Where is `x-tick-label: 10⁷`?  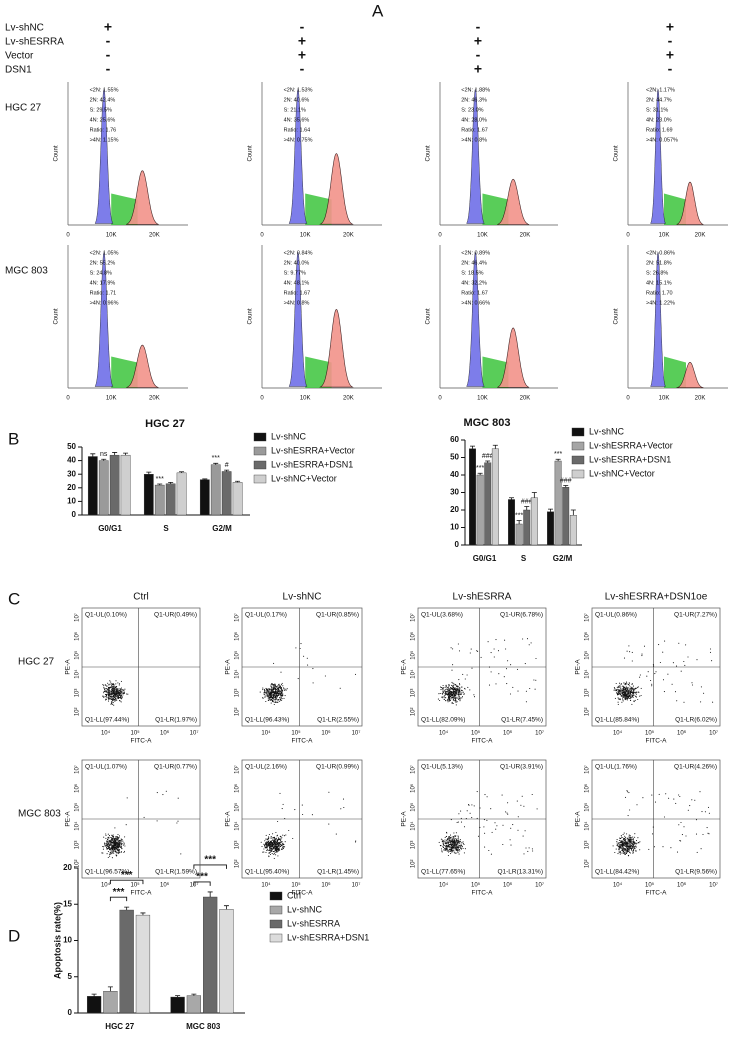 x-tick-label: 10⁷ is located at coordinates (713, 885).